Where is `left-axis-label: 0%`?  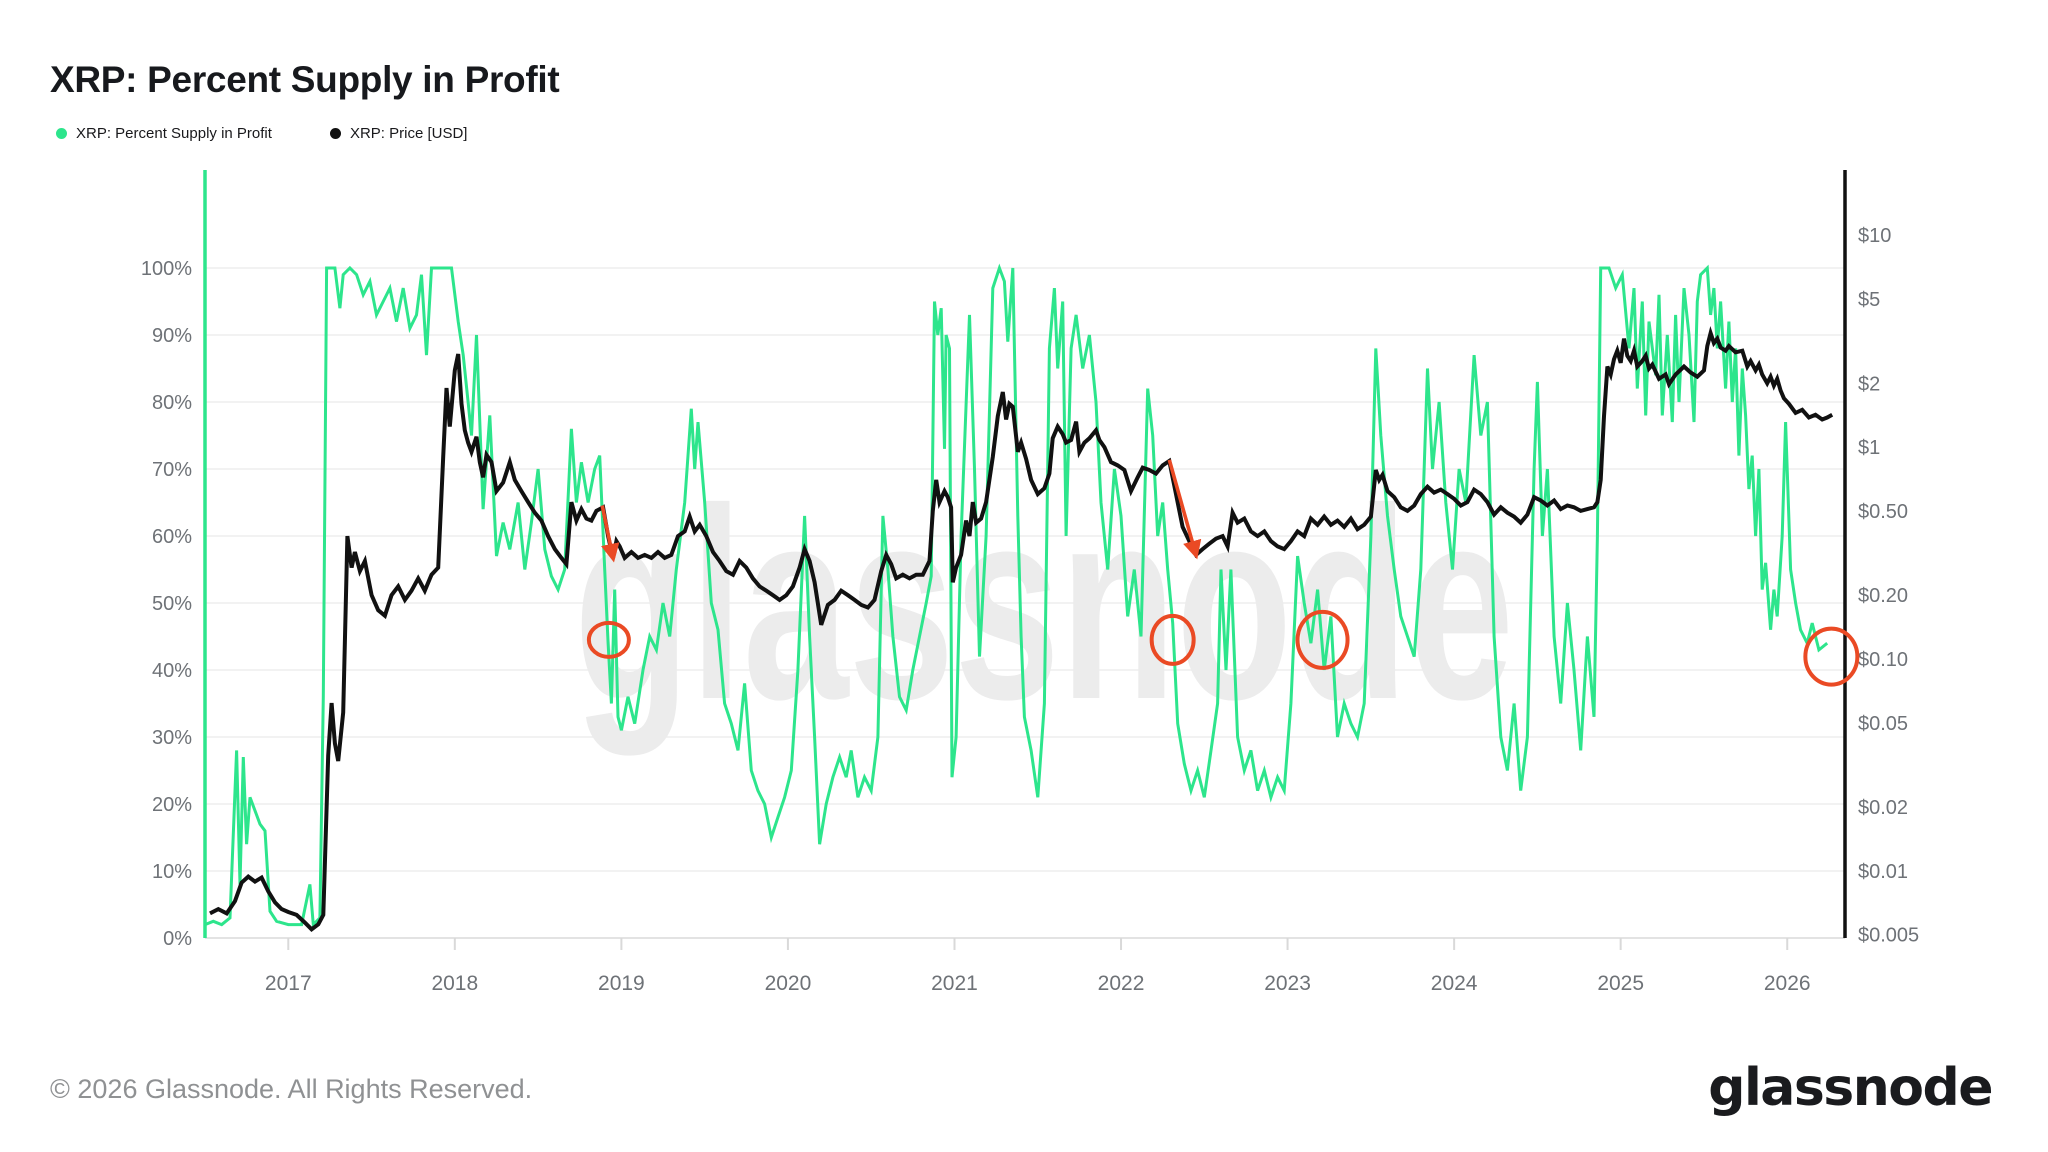 left-axis-label: 0% is located at coordinates (177, 939).